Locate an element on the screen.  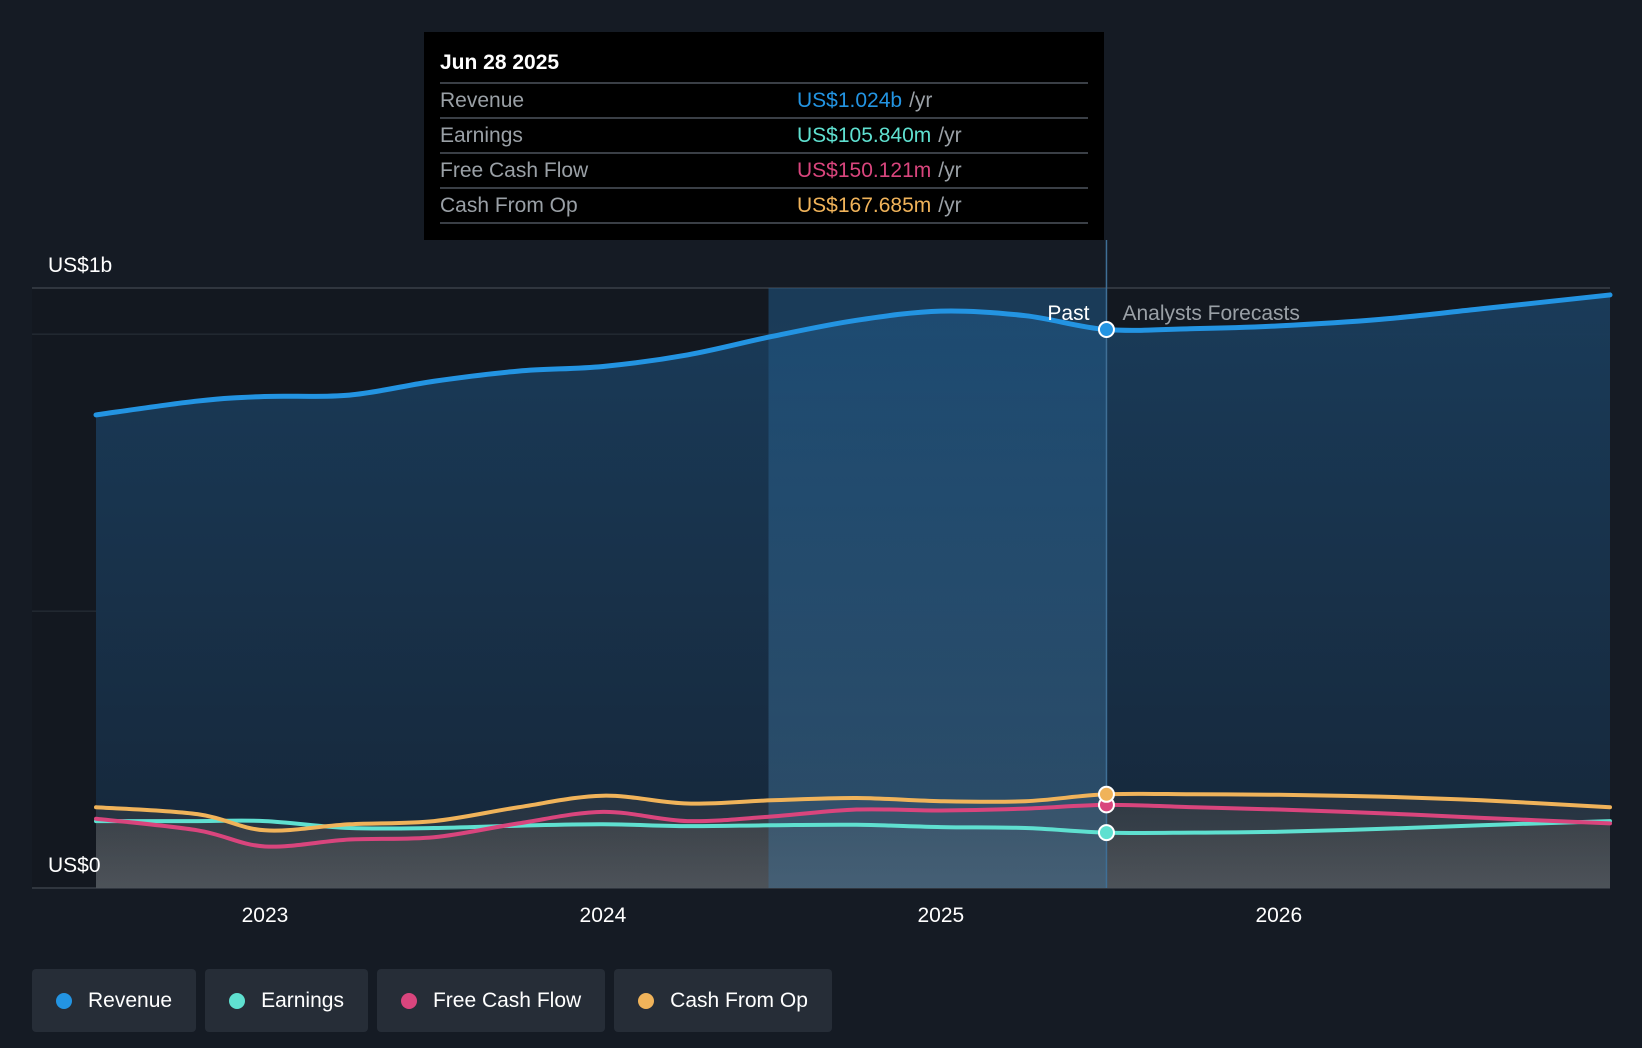
tooltip-row-free-cash-flow: Free Cash Flow US$150.121m /yr is located at coordinates (764, 169).